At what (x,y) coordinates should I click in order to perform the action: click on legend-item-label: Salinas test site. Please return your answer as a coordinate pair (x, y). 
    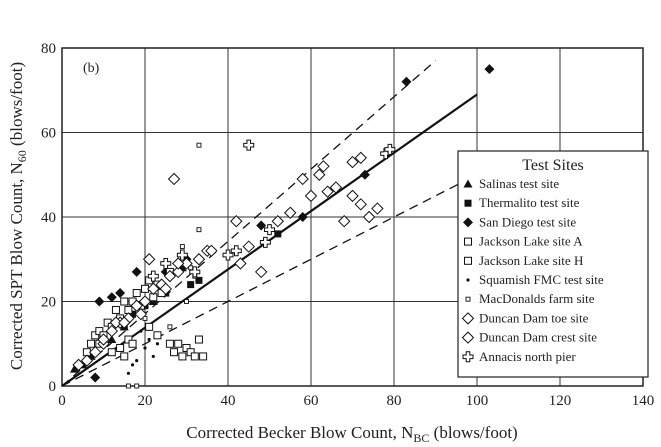
    Looking at the image, I should click on (519, 183).